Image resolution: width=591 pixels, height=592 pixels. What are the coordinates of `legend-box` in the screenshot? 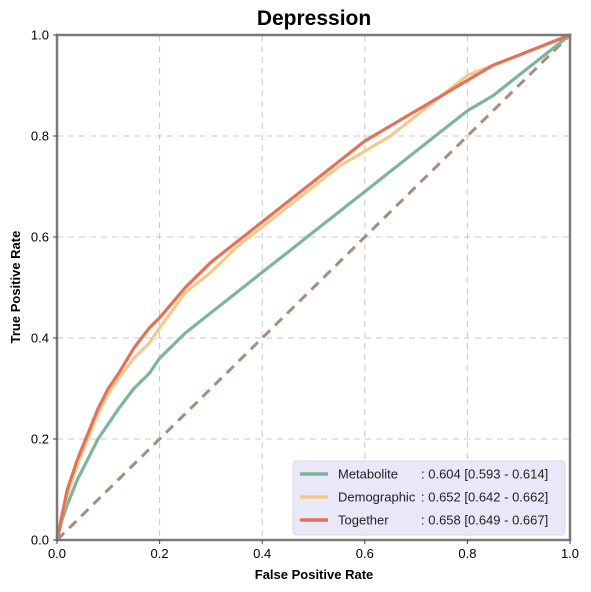 It's located at (429, 498).